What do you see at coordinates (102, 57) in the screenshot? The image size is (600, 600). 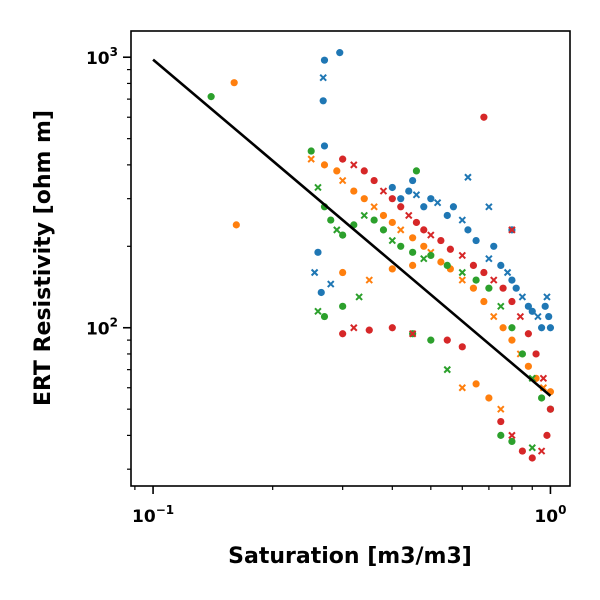 I see `y-tick-label: 103` at bounding box center [102, 57].